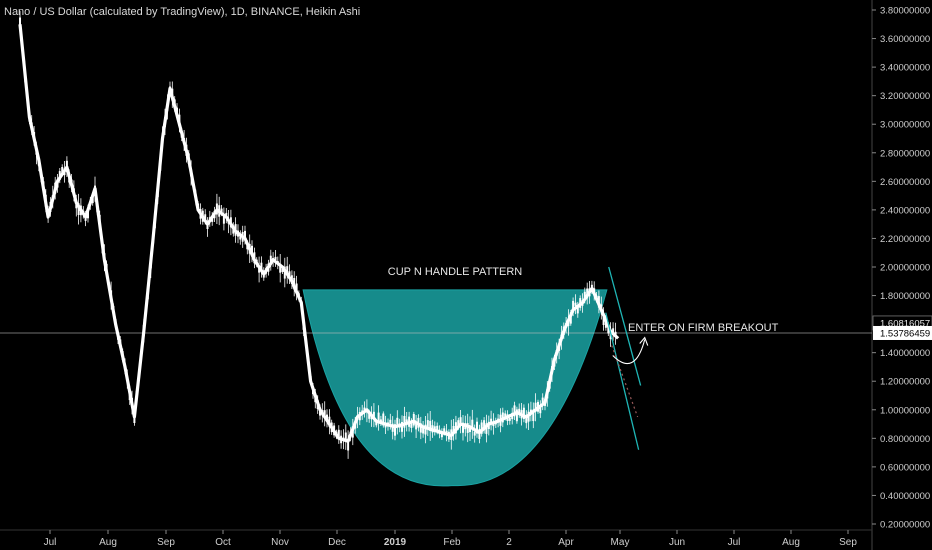  I want to click on x-tick-label: May, so click(620, 542).